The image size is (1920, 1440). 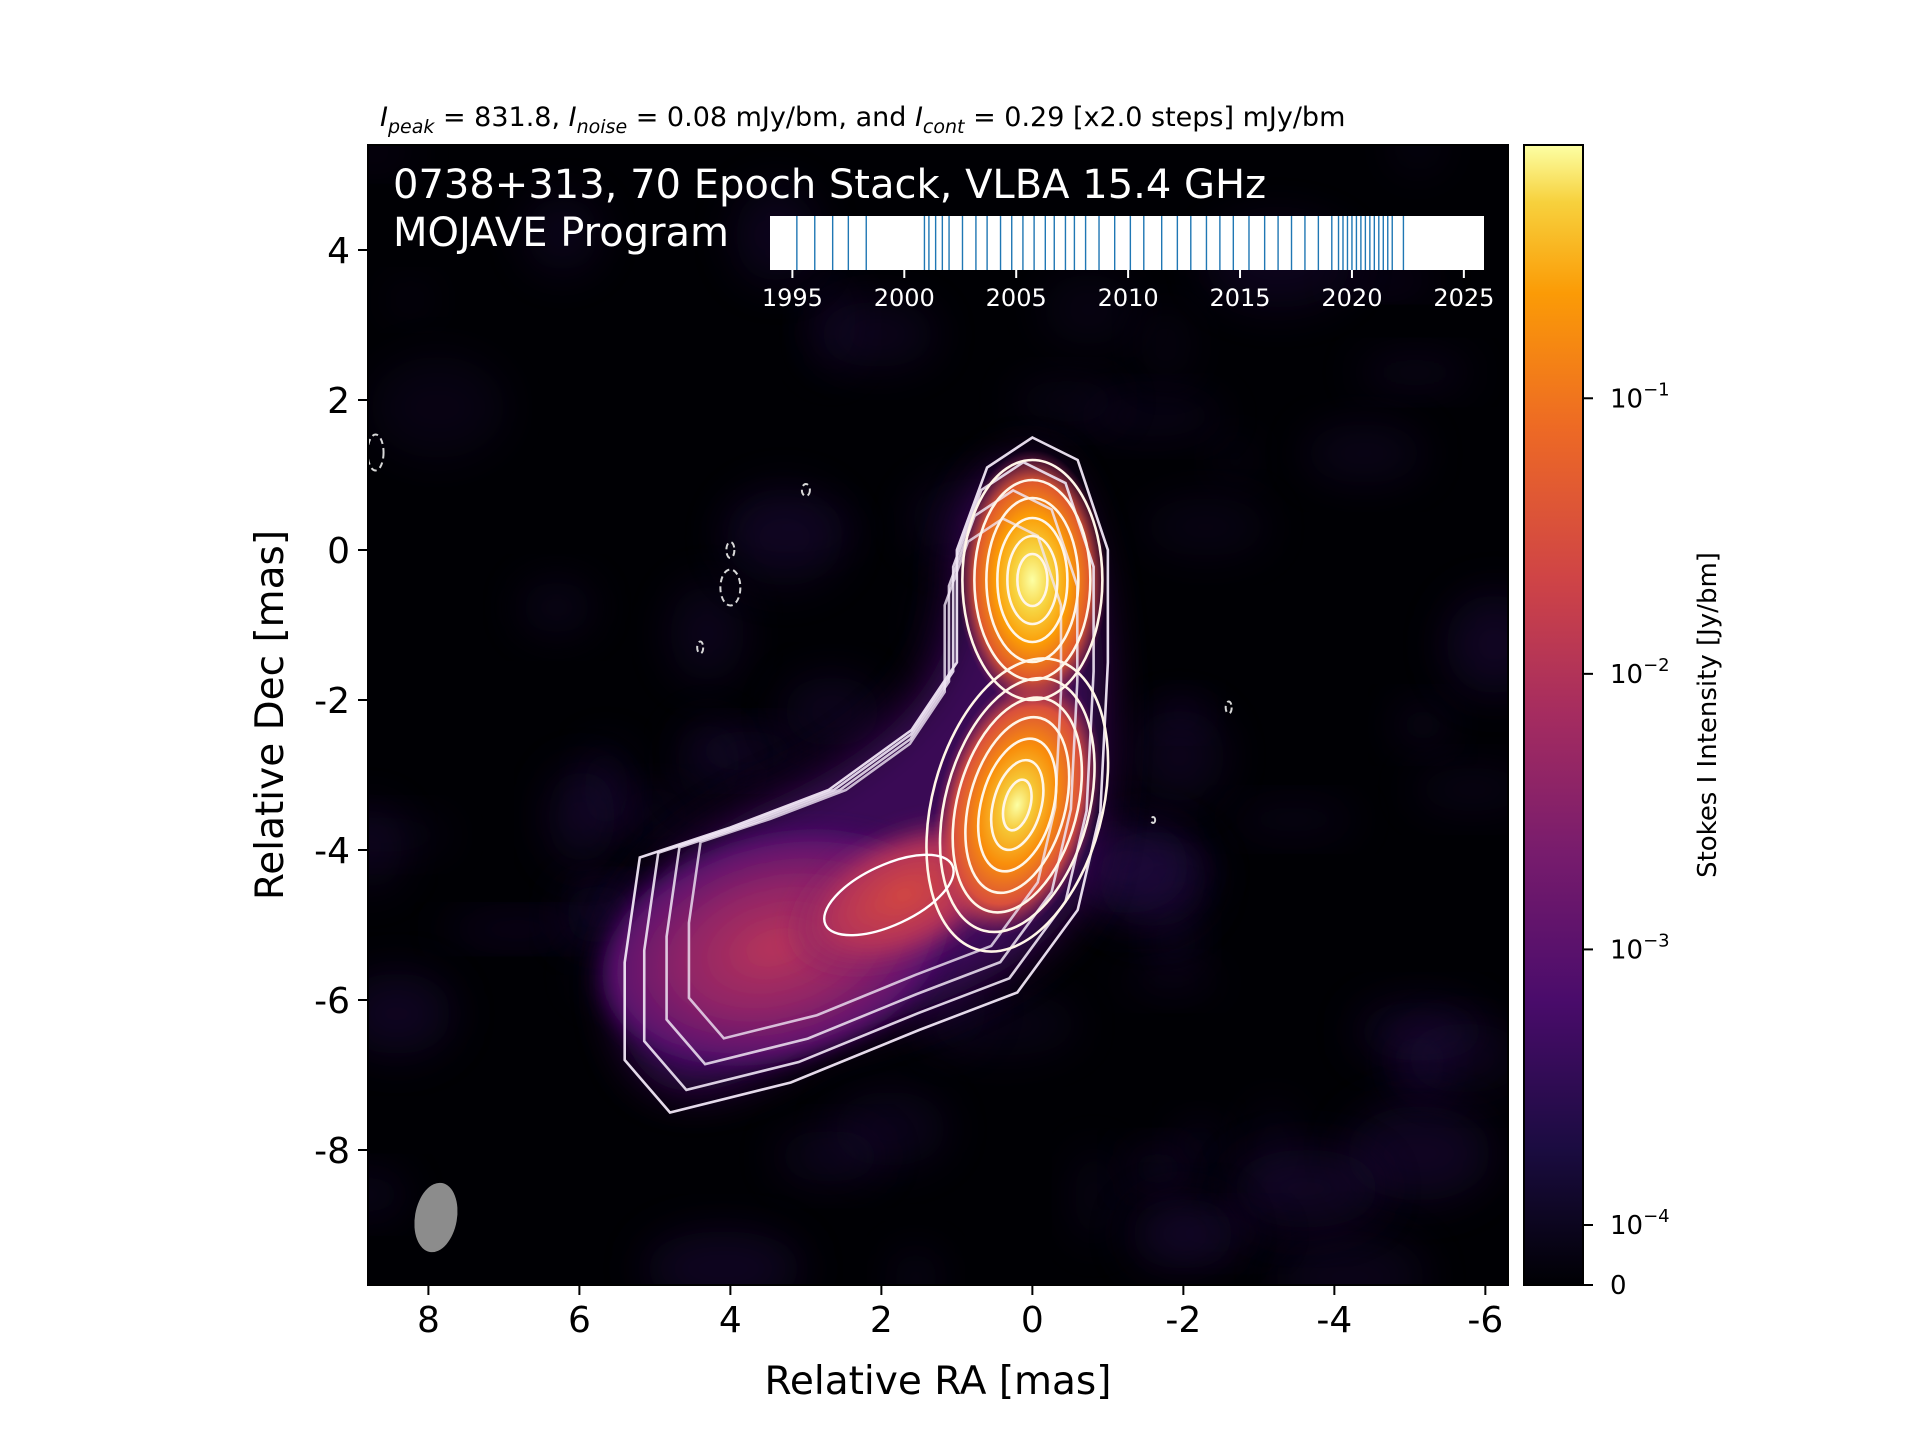 I want to click on x-axis: 8 6 4 2 0 -2 -4 -6, so click(x=960, y=1313).